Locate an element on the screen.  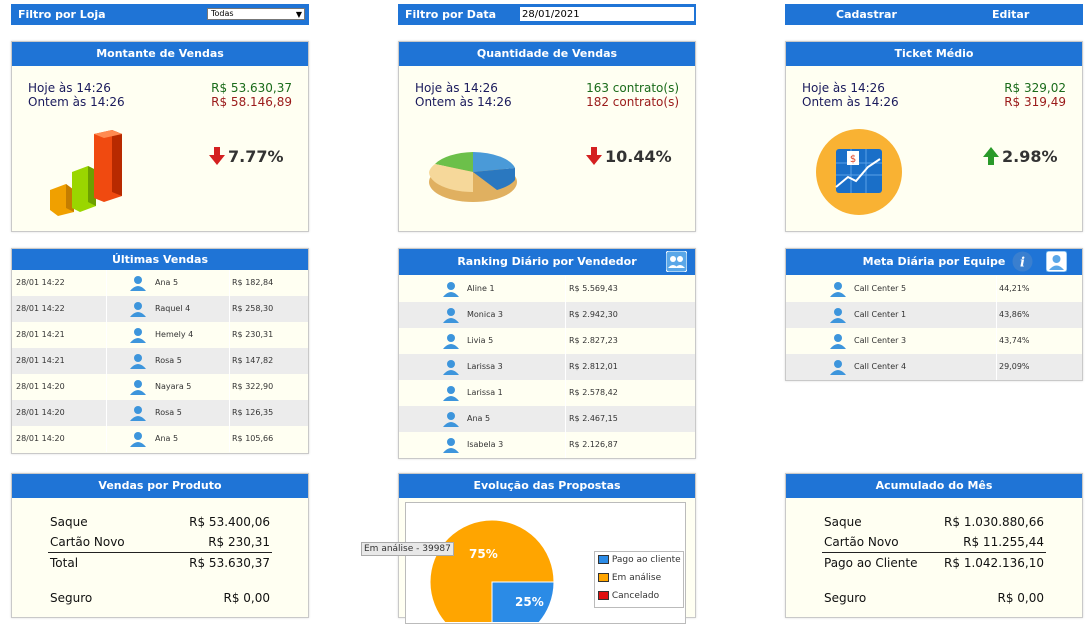
sale-value: R$ 322,90 is located at coordinates (253, 386).